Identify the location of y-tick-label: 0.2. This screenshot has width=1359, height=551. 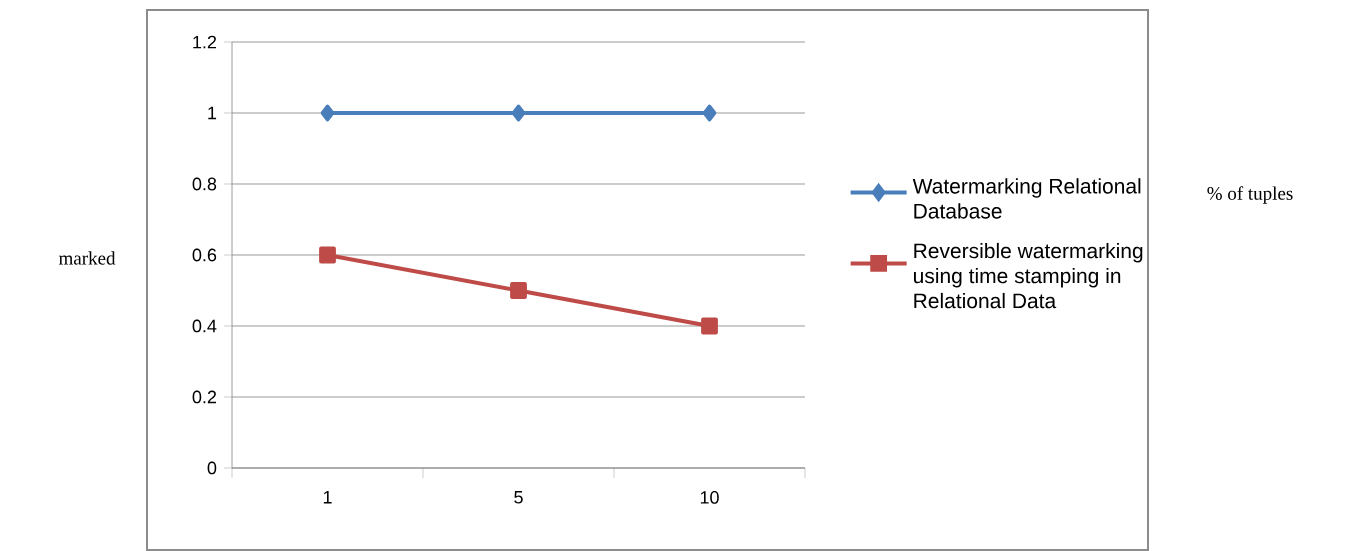
(204, 397).